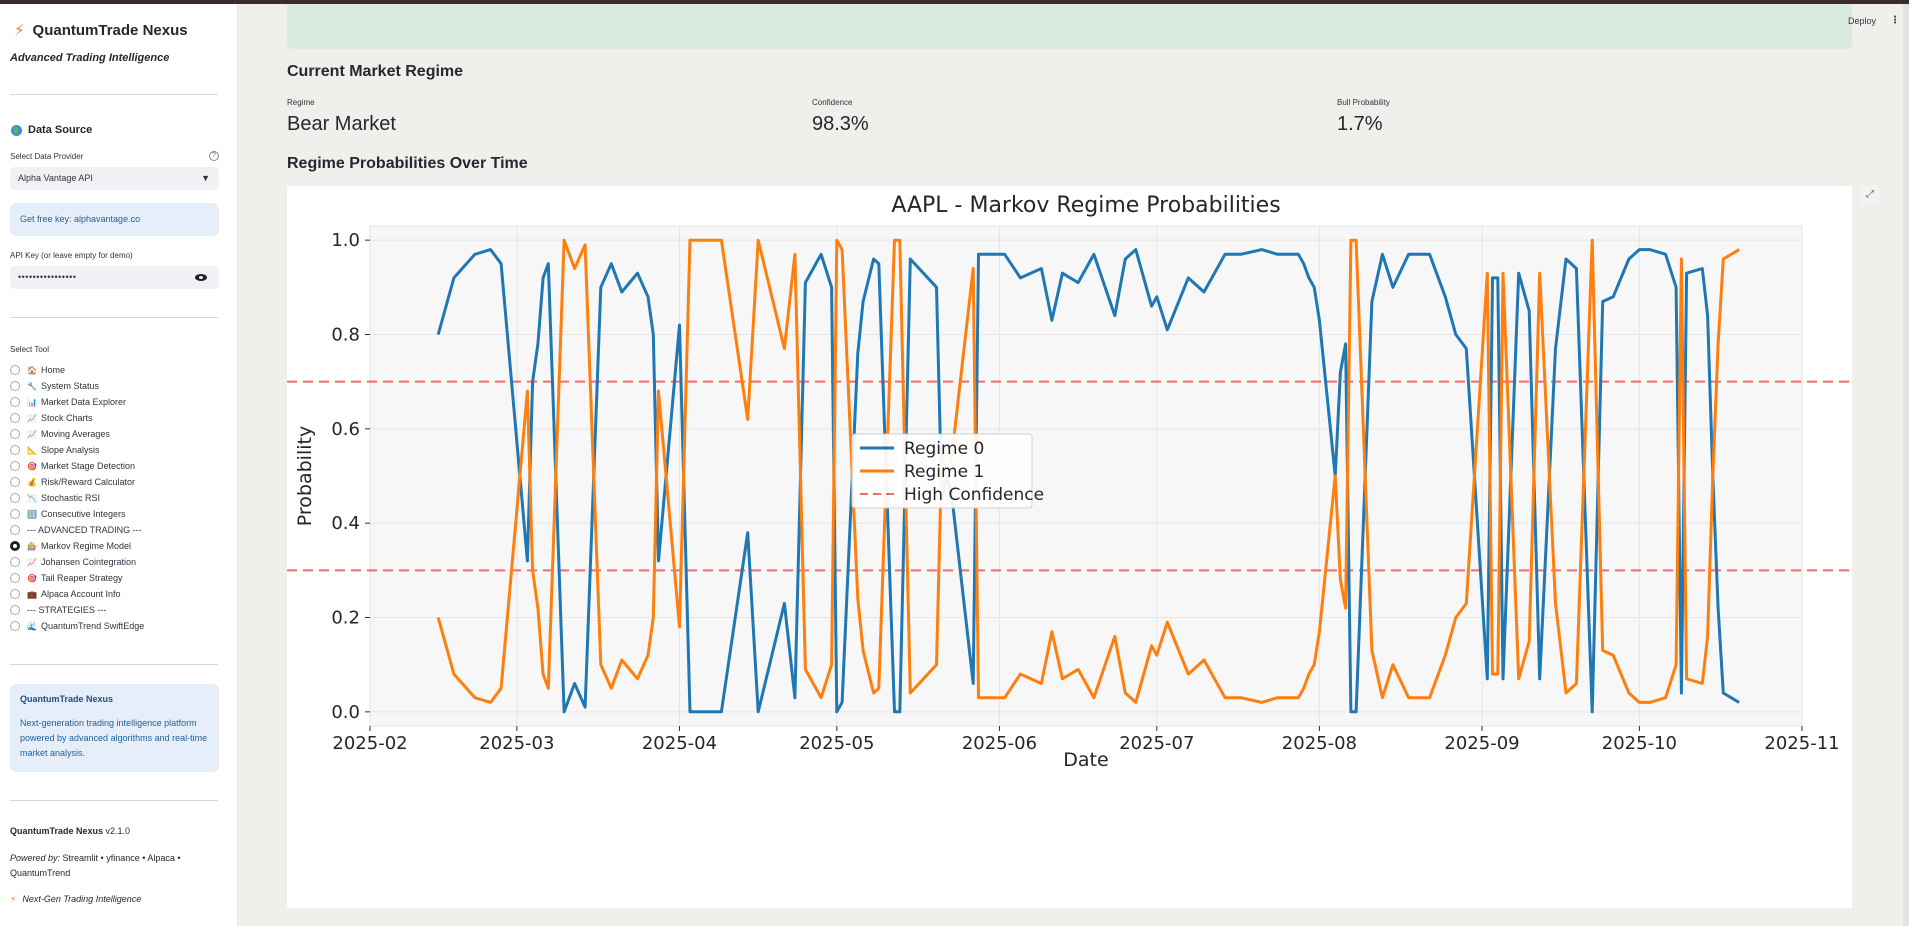 Image resolution: width=1909 pixels, height=926 pixels. What do you see at coordinates (1085, 760) in the screenshot?
I see `x-axis-label: Date` at bounding box center [1085, 760].